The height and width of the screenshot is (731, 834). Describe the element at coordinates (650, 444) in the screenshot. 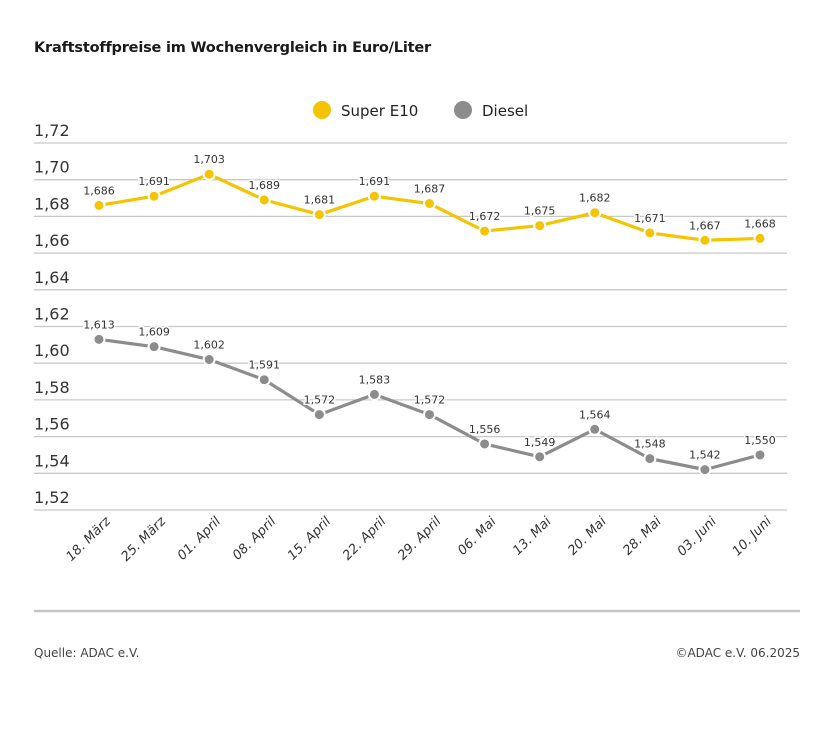

I see `data-label: 1,548` at that location.